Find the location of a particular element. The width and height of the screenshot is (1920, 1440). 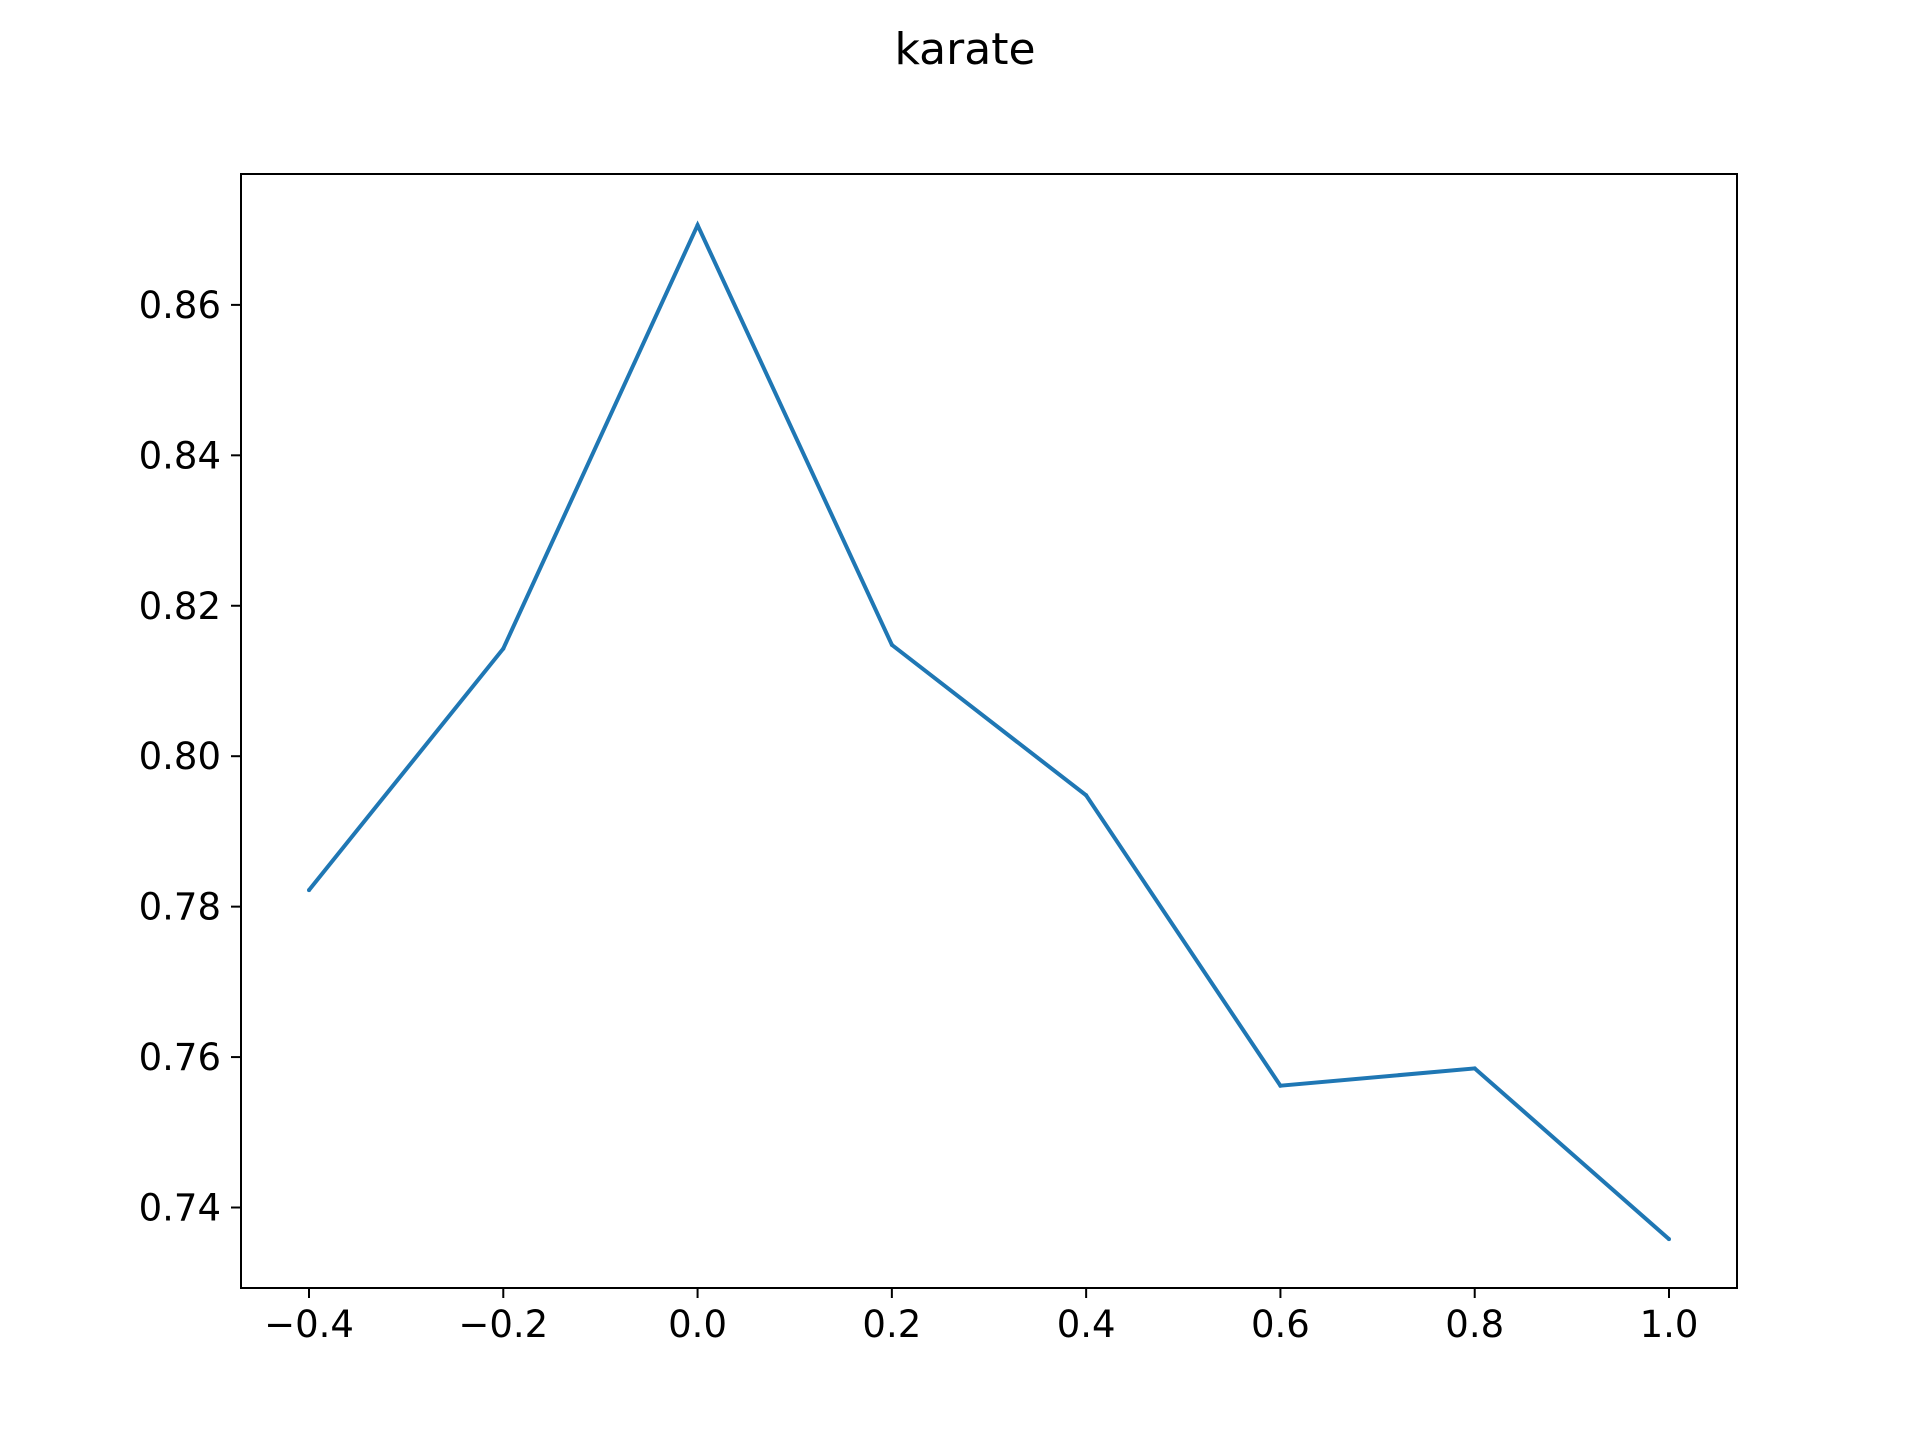

x-tick-label: −0.2 is located at coordinates (503, 1324).